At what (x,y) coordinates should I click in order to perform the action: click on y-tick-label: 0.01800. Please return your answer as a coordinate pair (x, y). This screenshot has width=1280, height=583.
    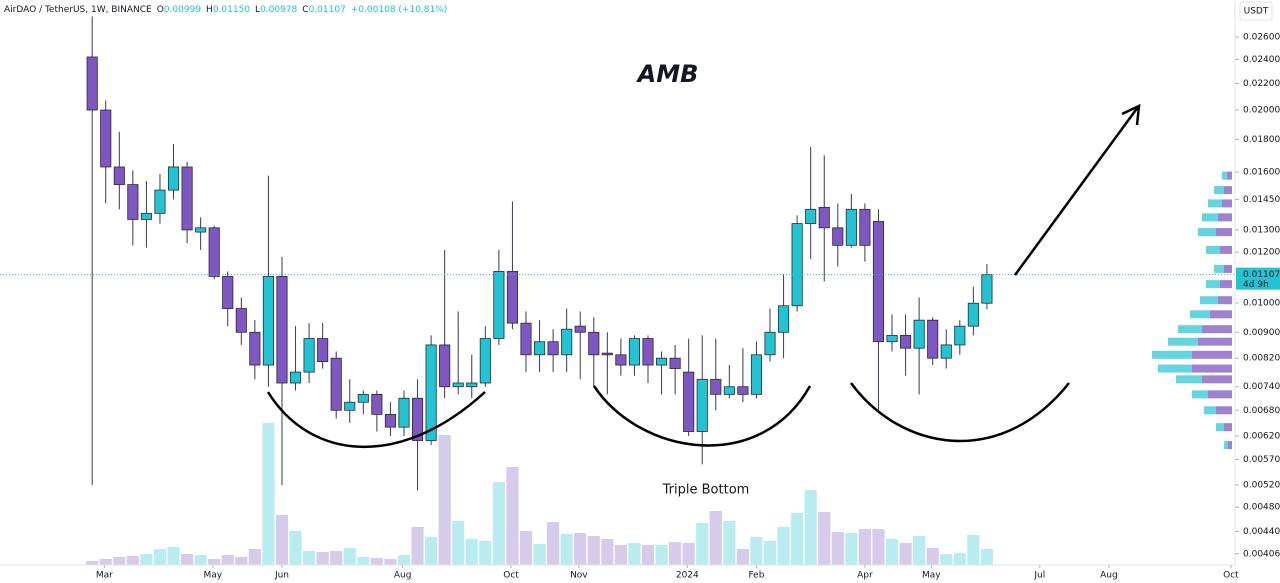
    Looking at the image, I should click on (1261, 140).